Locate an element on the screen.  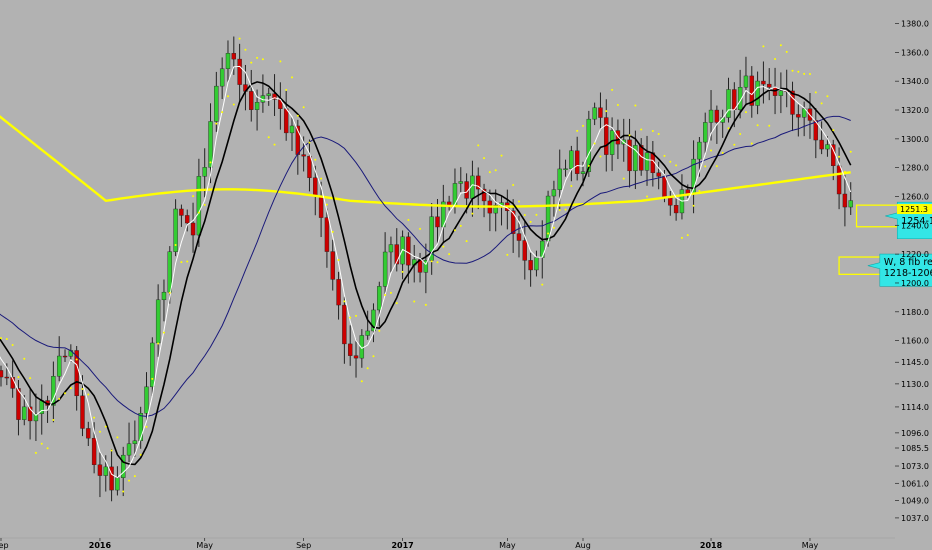
y-tick-label: 1300.0 is located at coordinates (915, 139).